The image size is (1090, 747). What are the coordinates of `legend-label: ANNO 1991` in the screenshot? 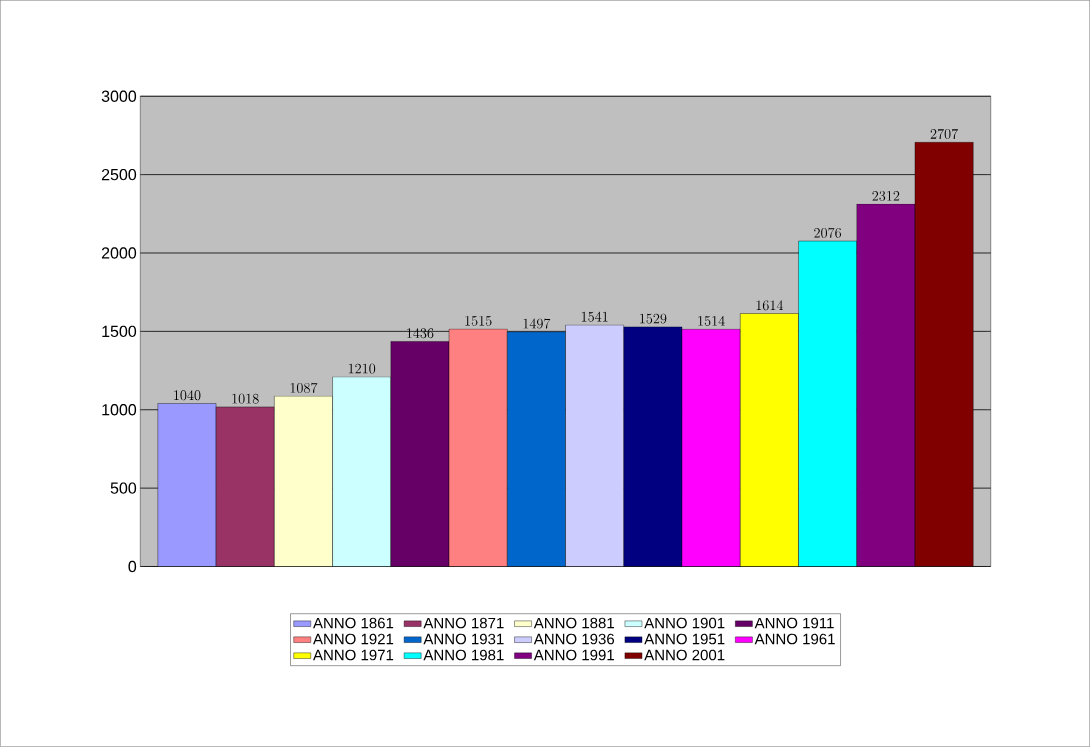 It's located at (573, 655).